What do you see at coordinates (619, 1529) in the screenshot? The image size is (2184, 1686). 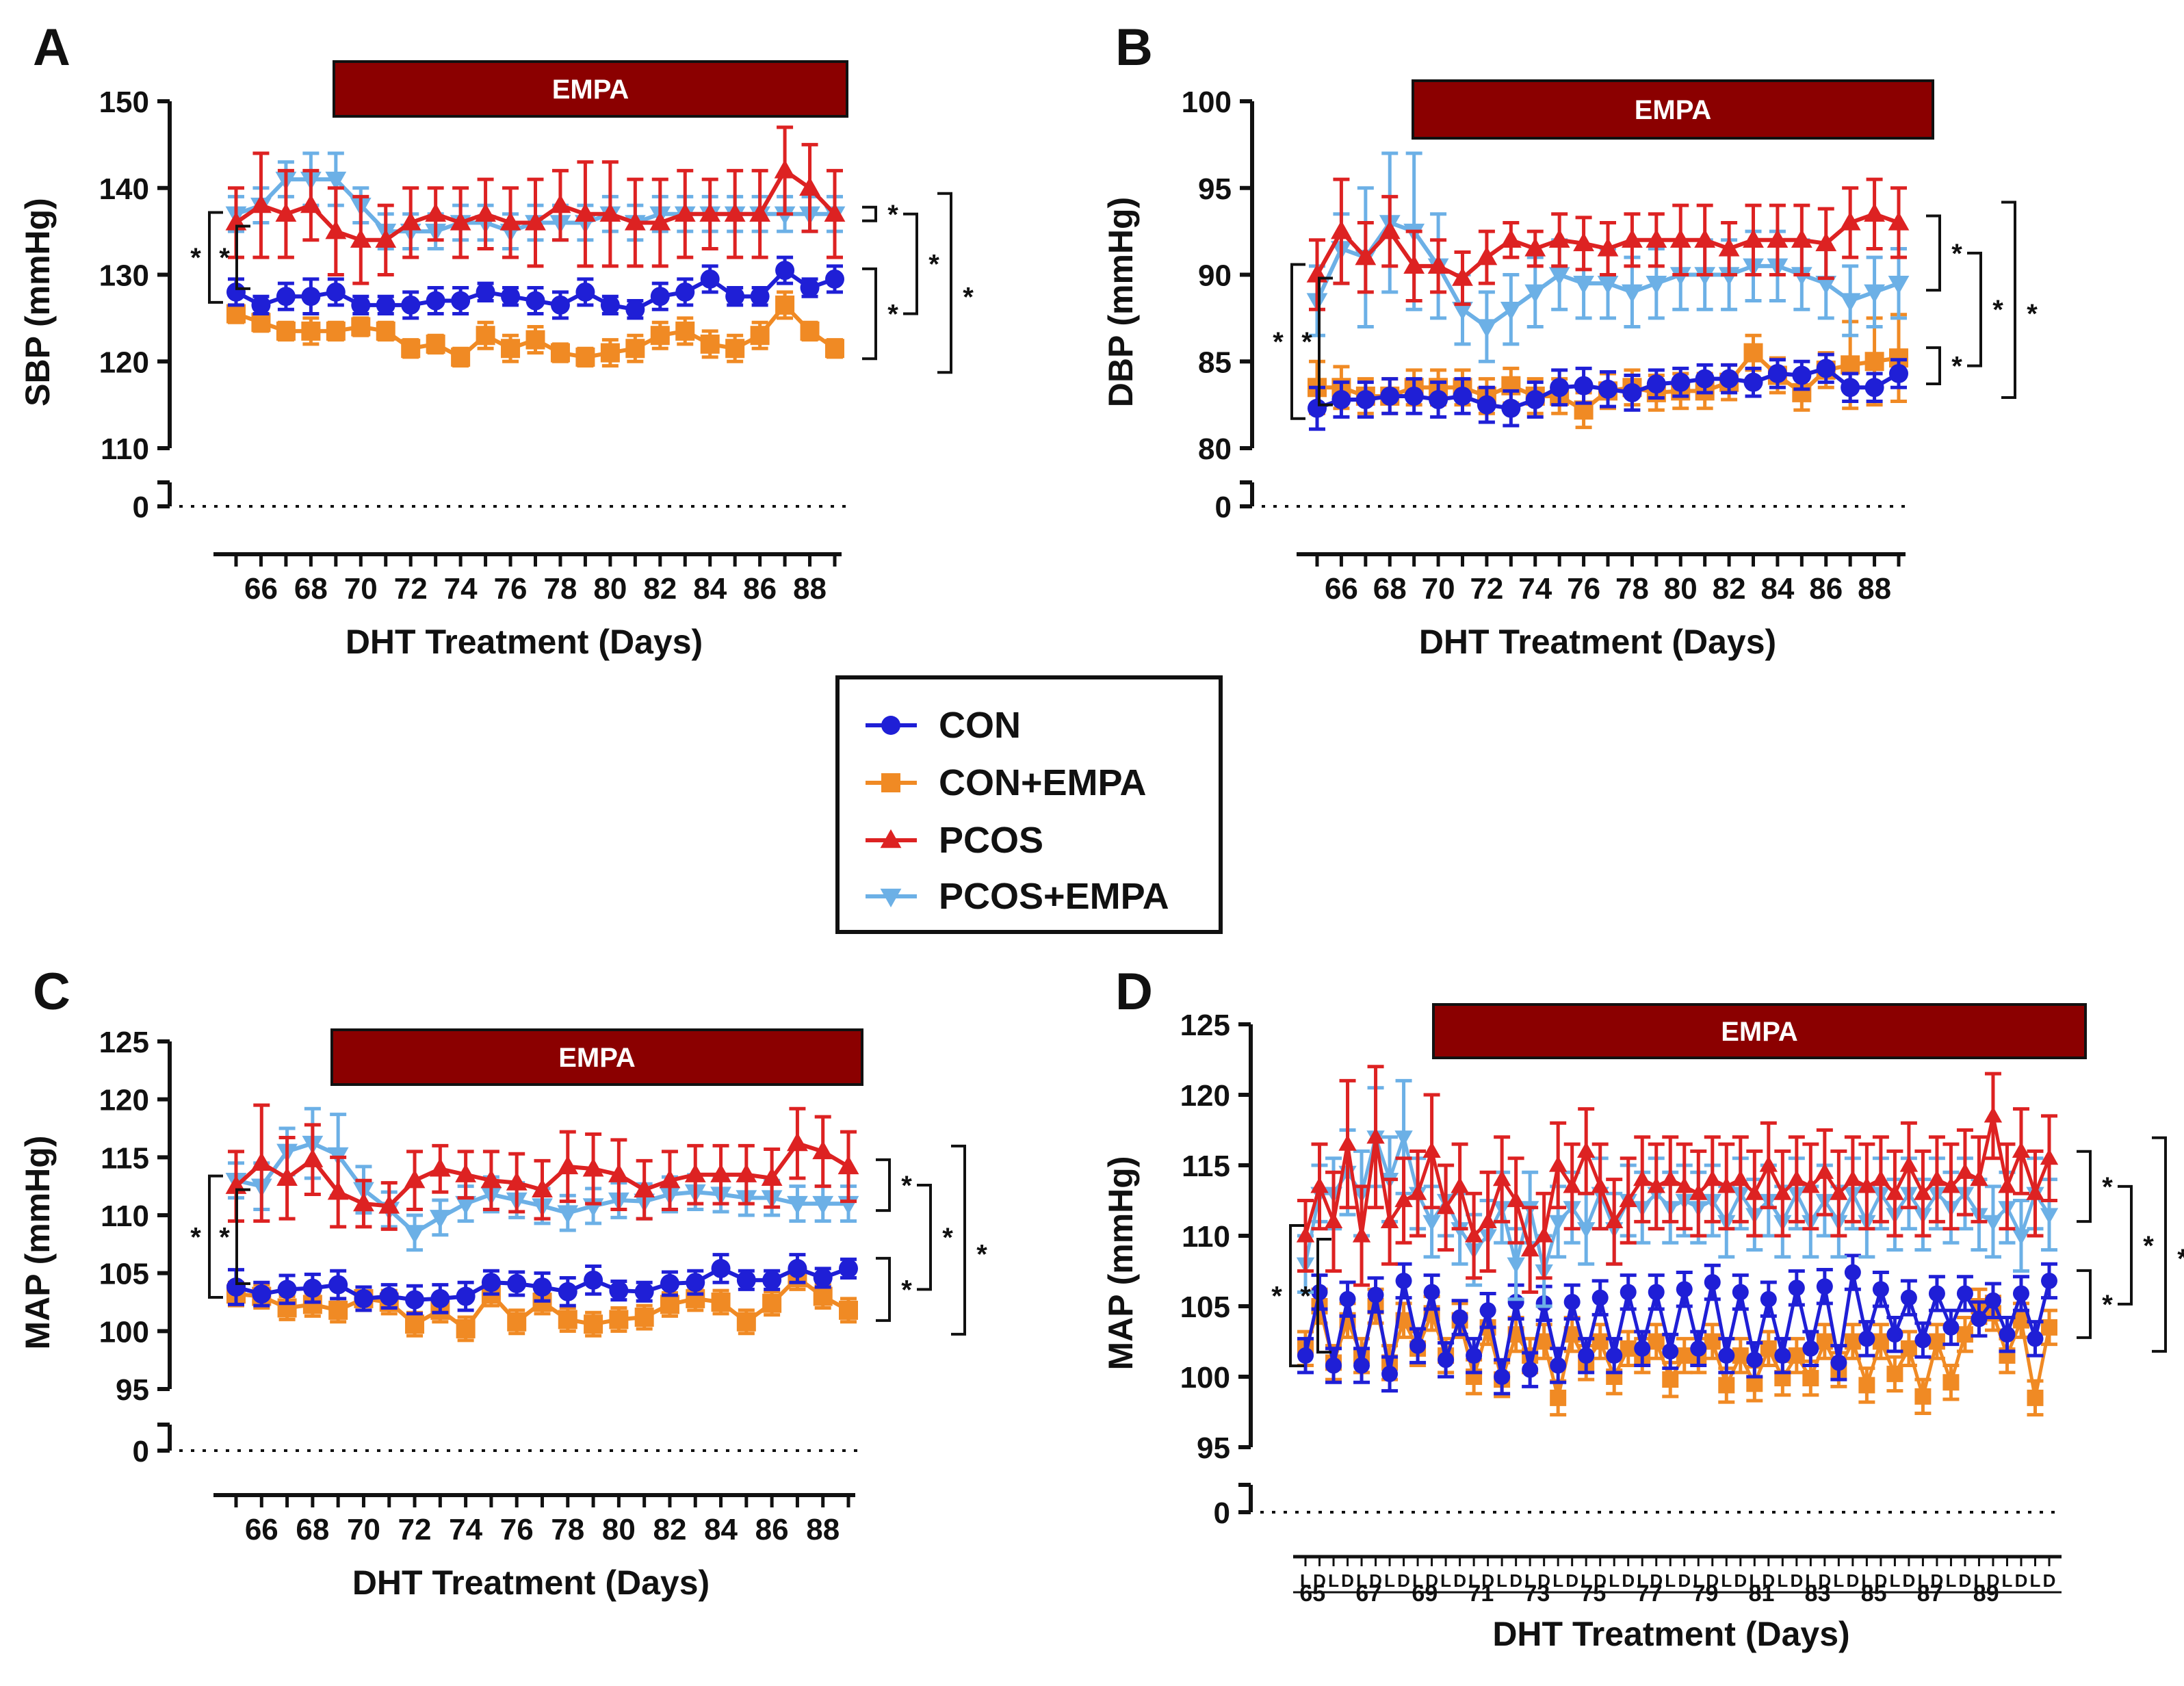 I see `x-tick-label: 80` at bounding box center [619, 1529].